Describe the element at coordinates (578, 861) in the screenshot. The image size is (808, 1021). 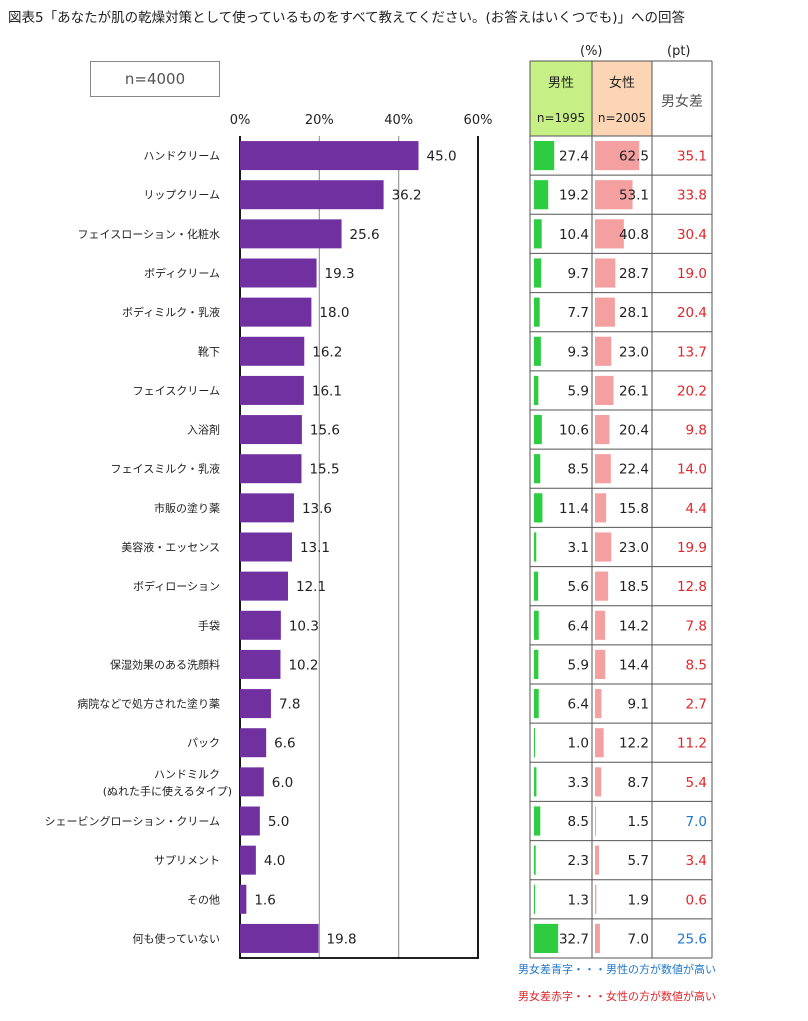
I see `male-value: 2.3` at that location.